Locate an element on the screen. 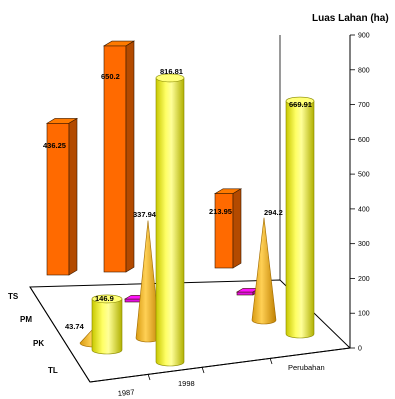 The image size is (395, 399). ts-bar is located at coordinates (224, 231).